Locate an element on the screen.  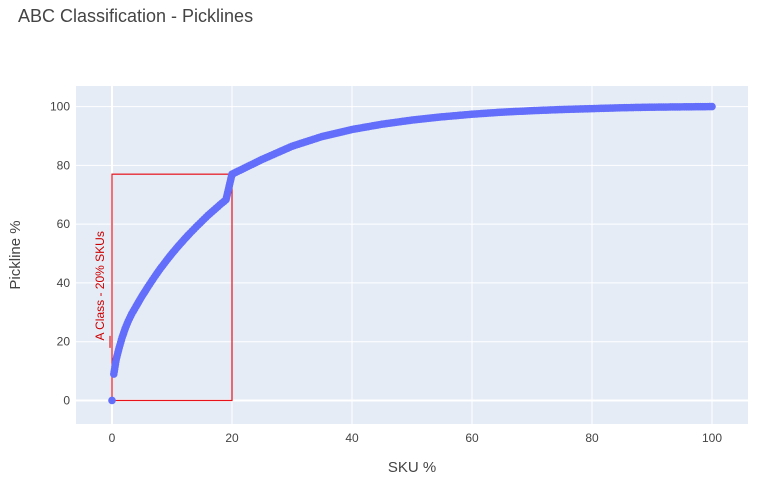
x-tick-label: 60 is located at coordinates (472, 438).